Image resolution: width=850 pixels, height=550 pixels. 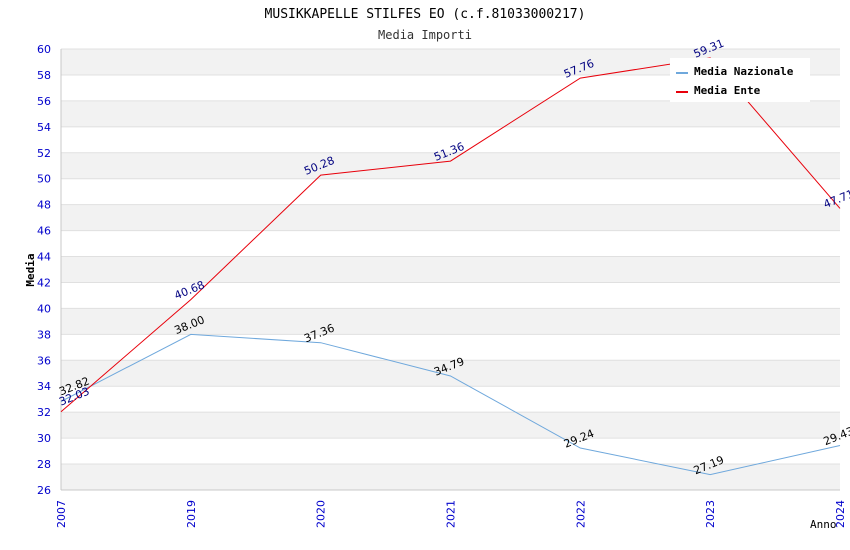 What do you see at coordinates (425, 35) in the screenshot?
I see `chart-subtitle: Media Importi` at bounding box center [425, 35].